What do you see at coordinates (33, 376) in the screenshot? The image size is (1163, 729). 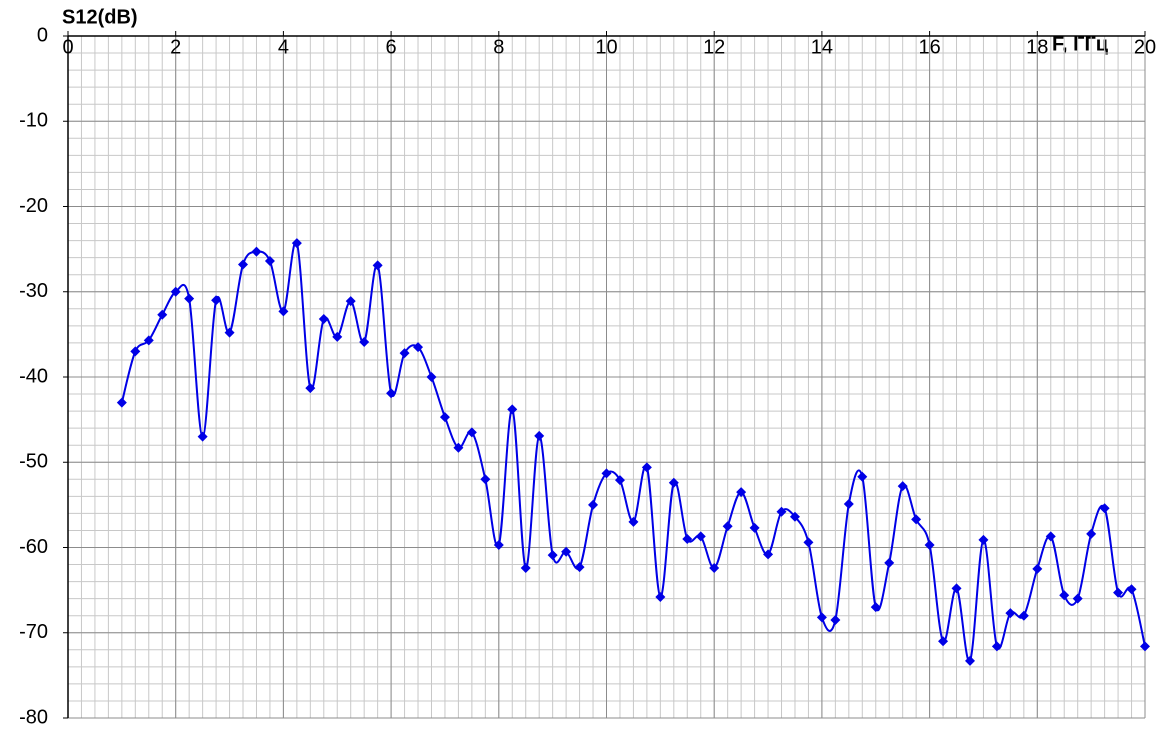 I see `y-tick-label: -40` at bounding box center [33, 376].